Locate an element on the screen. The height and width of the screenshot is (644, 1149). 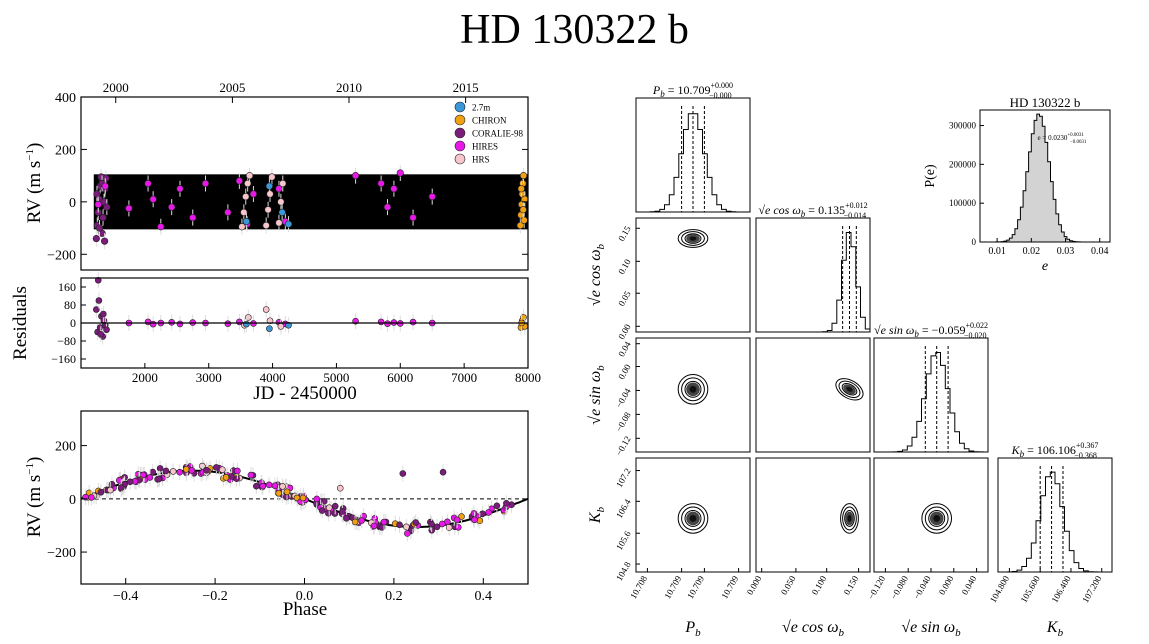
corner-ytick-label: 0.04 is located at coordinates (624, 348).